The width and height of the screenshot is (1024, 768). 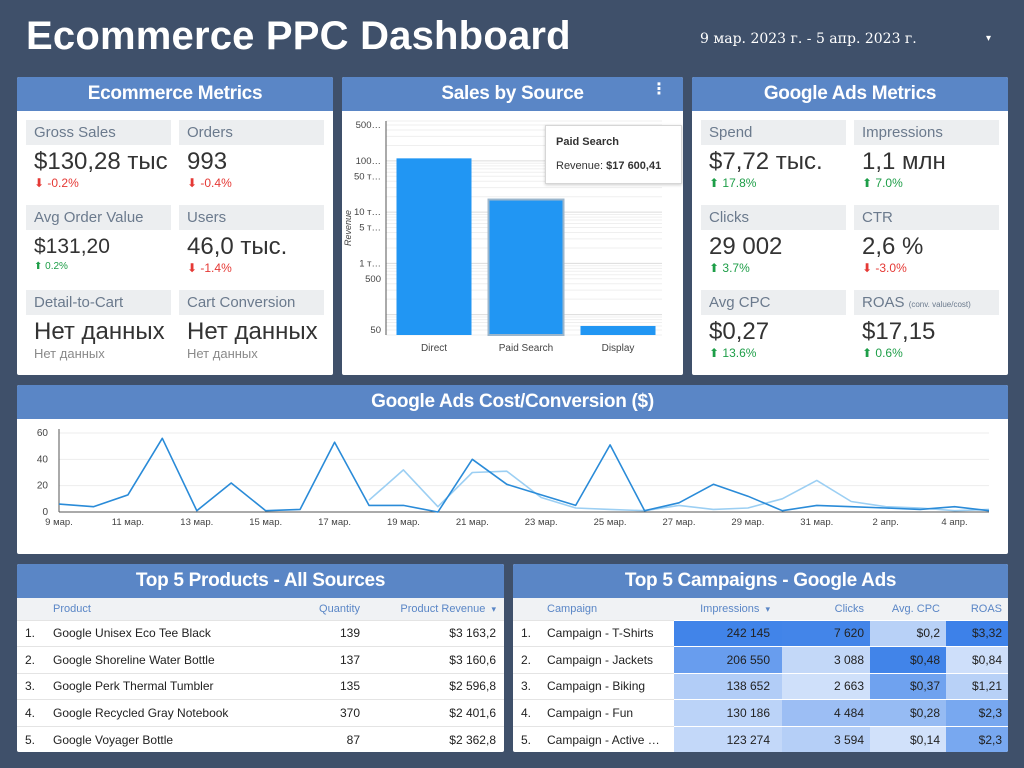 I want to click on x-tick-label: 23 мар., so click(x=541, y=522).